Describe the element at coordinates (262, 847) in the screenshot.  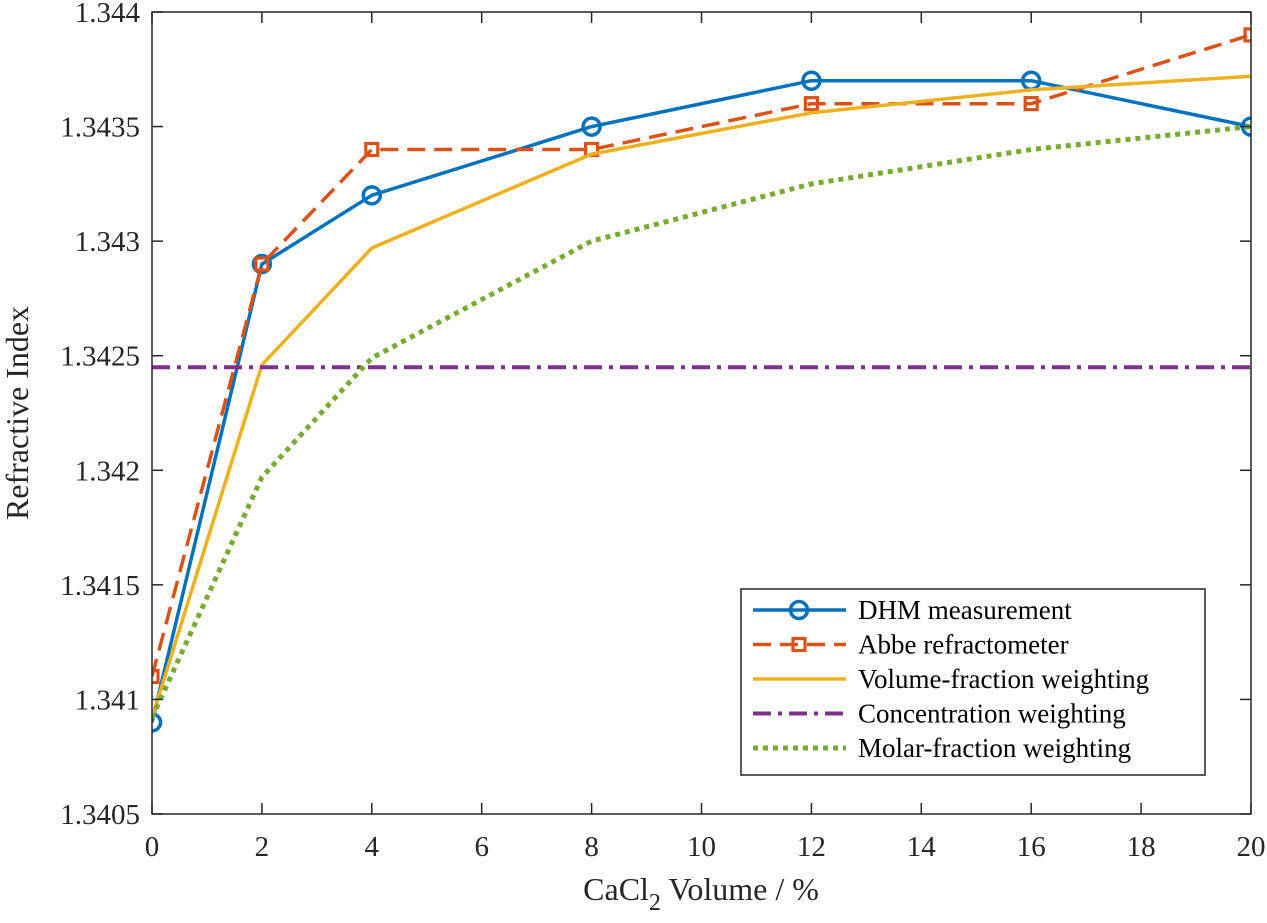
I see `x-tick-label: 2` at that location.